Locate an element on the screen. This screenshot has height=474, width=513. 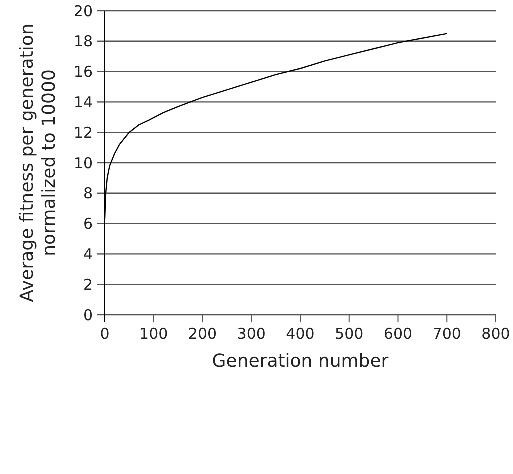
y-tick-label: 12 is located at coordinates (83, 133).